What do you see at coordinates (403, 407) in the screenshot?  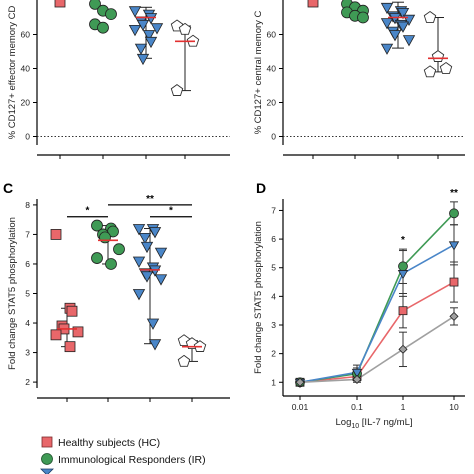 I see `x-tick-label: 1` at bounding box center [403, 407].